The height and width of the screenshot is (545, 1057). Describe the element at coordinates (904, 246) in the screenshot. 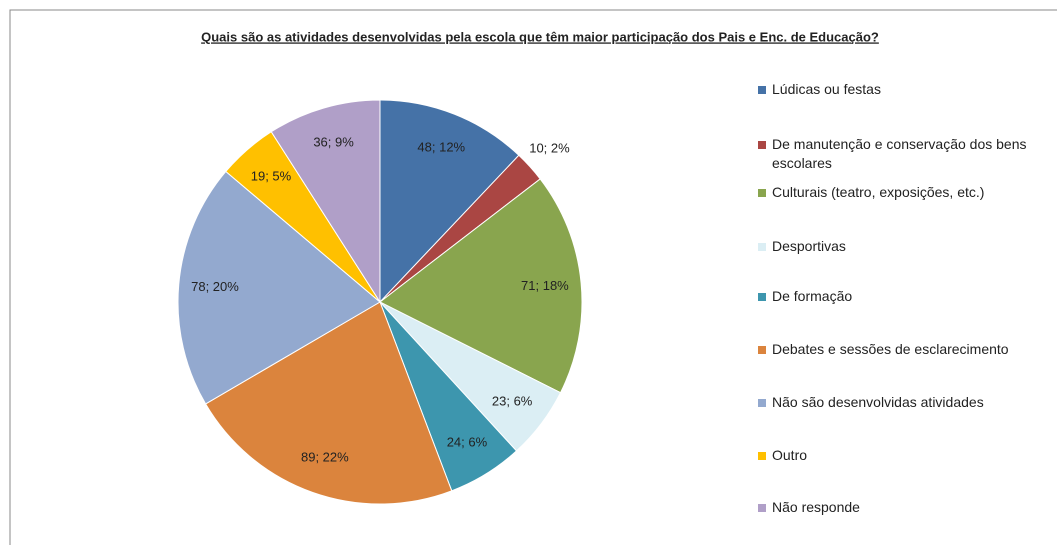

I see `legend-item: Desportivas` at that location.